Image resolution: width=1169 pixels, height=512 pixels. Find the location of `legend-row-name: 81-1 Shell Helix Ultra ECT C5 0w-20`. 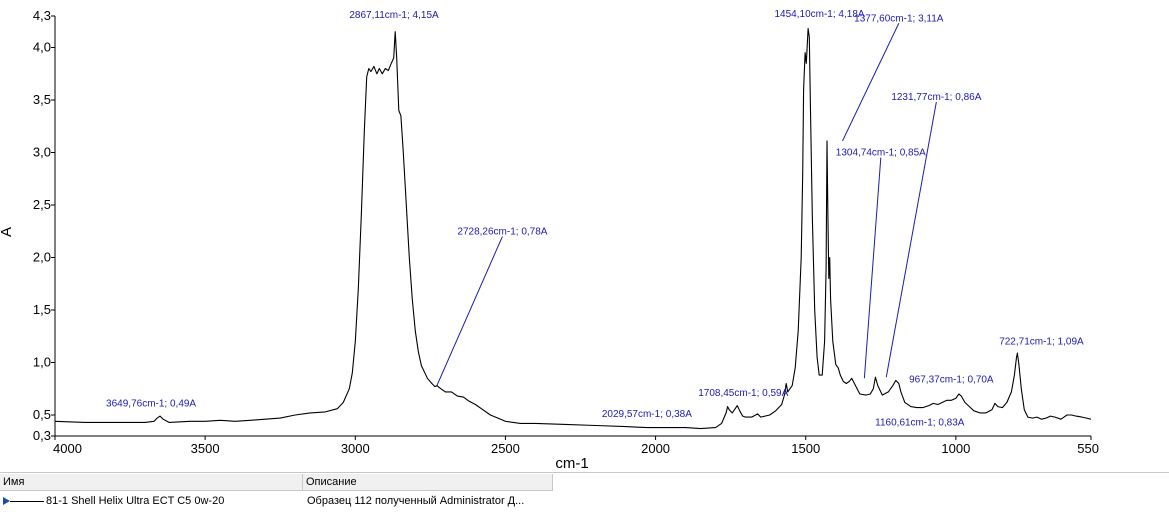

legend-row-name: 81-1 Shell Helix Ultra ECT C5 0w-20 is located at coordinates (151, 501).